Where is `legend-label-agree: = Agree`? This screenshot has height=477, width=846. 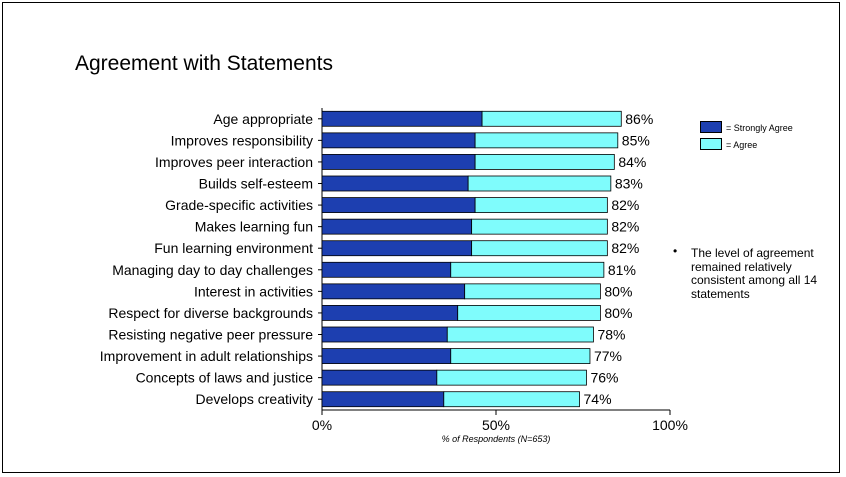
legend-label-agree: = Agree is located at coordinates (742, 145).